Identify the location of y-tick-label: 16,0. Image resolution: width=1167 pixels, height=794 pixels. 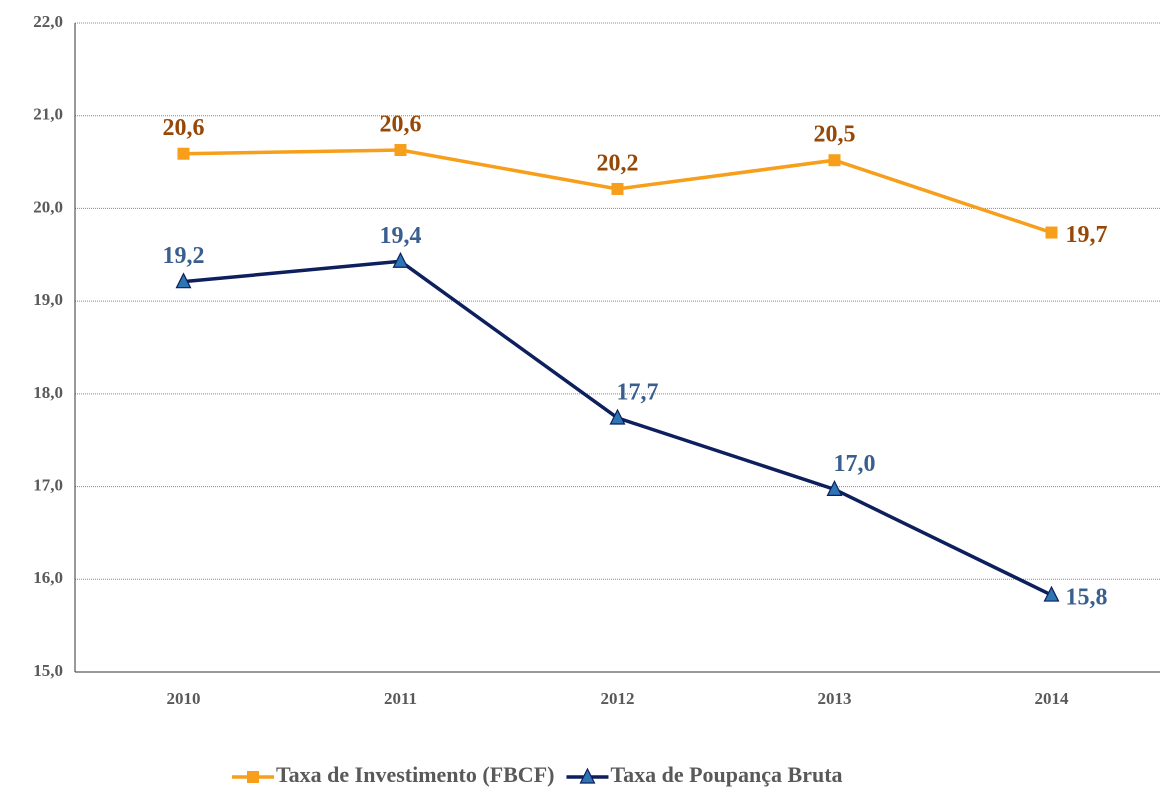
(48, 577).